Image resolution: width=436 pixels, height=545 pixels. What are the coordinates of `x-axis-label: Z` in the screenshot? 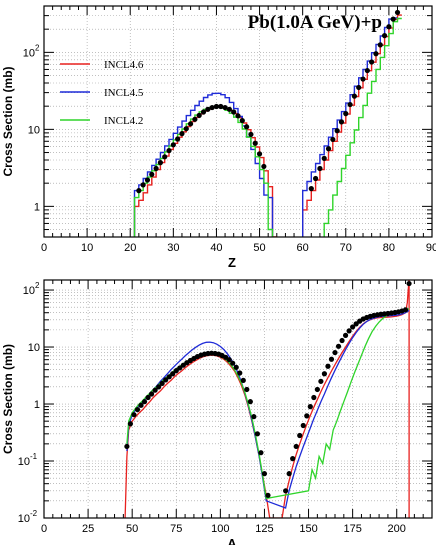 It's located at (232, 262).